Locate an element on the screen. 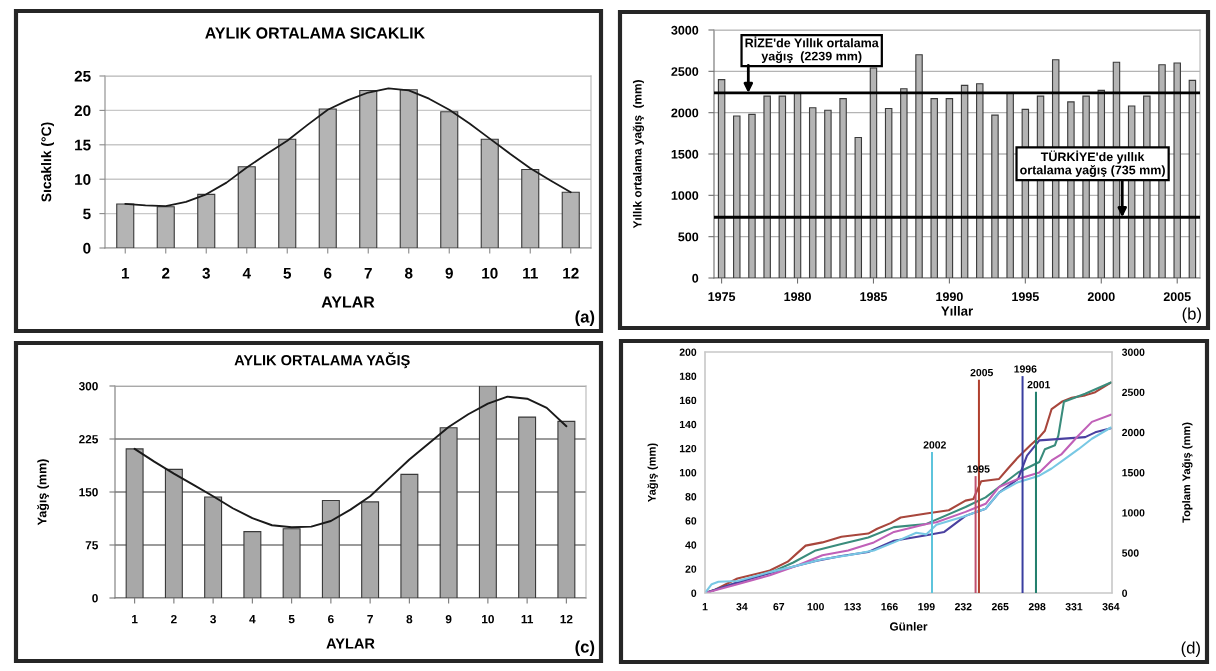 The width and height of the screenshot is (1216, 671). y-tick-label: 160 is located at coordinates (688, 400).